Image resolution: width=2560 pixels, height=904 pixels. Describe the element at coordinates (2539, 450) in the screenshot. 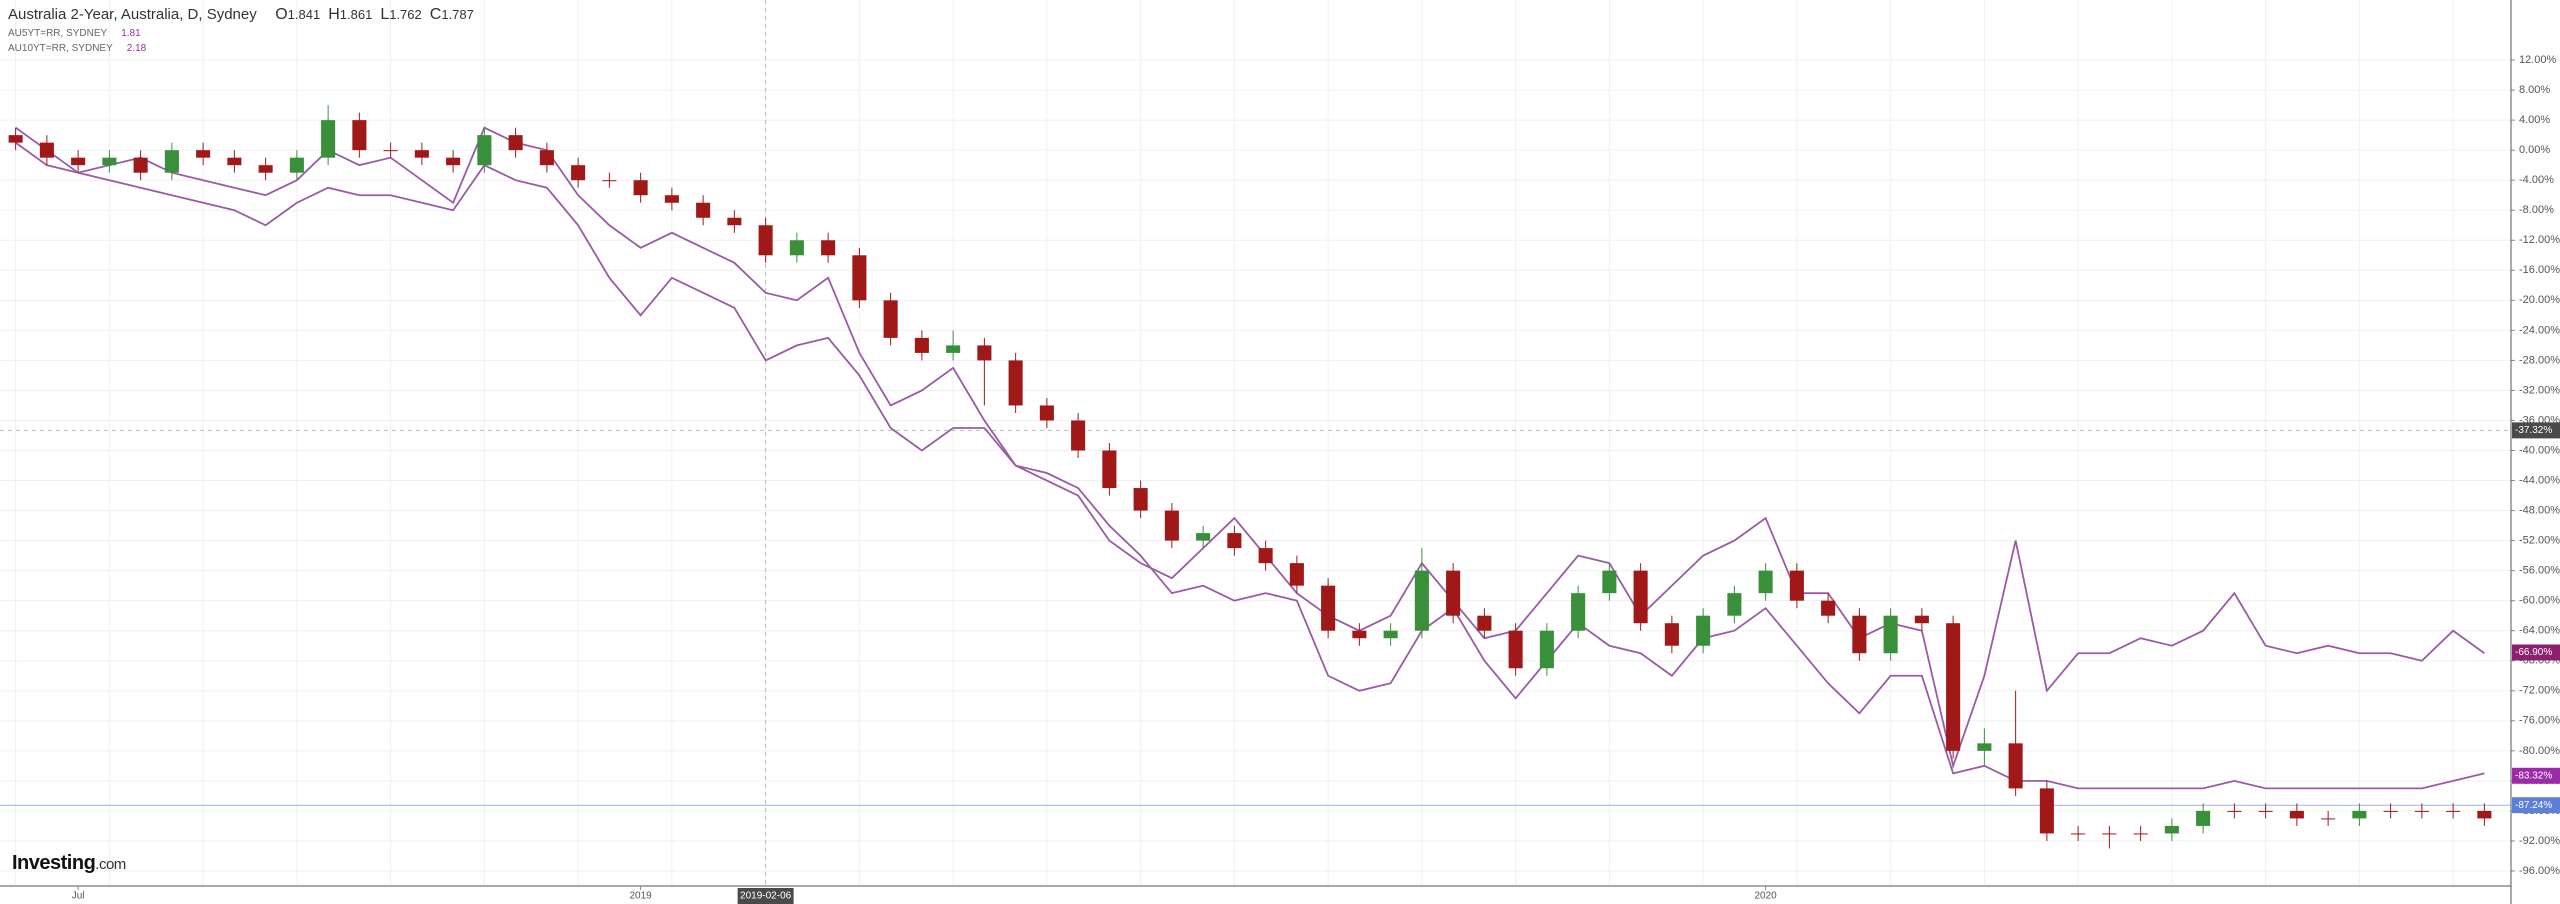

I see `y-tick-label: -40.00%` at that location.